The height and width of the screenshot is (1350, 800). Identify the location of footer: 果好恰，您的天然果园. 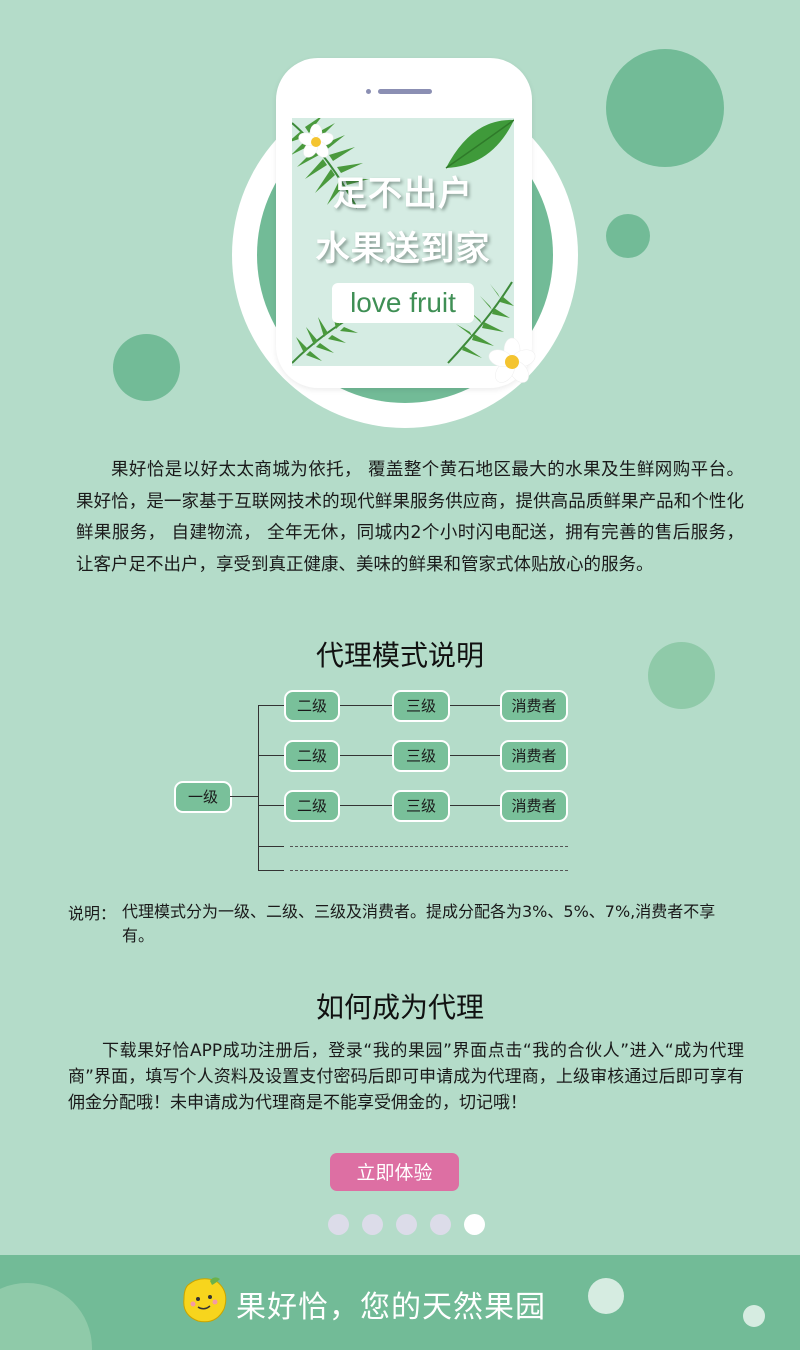
(400, 1302).